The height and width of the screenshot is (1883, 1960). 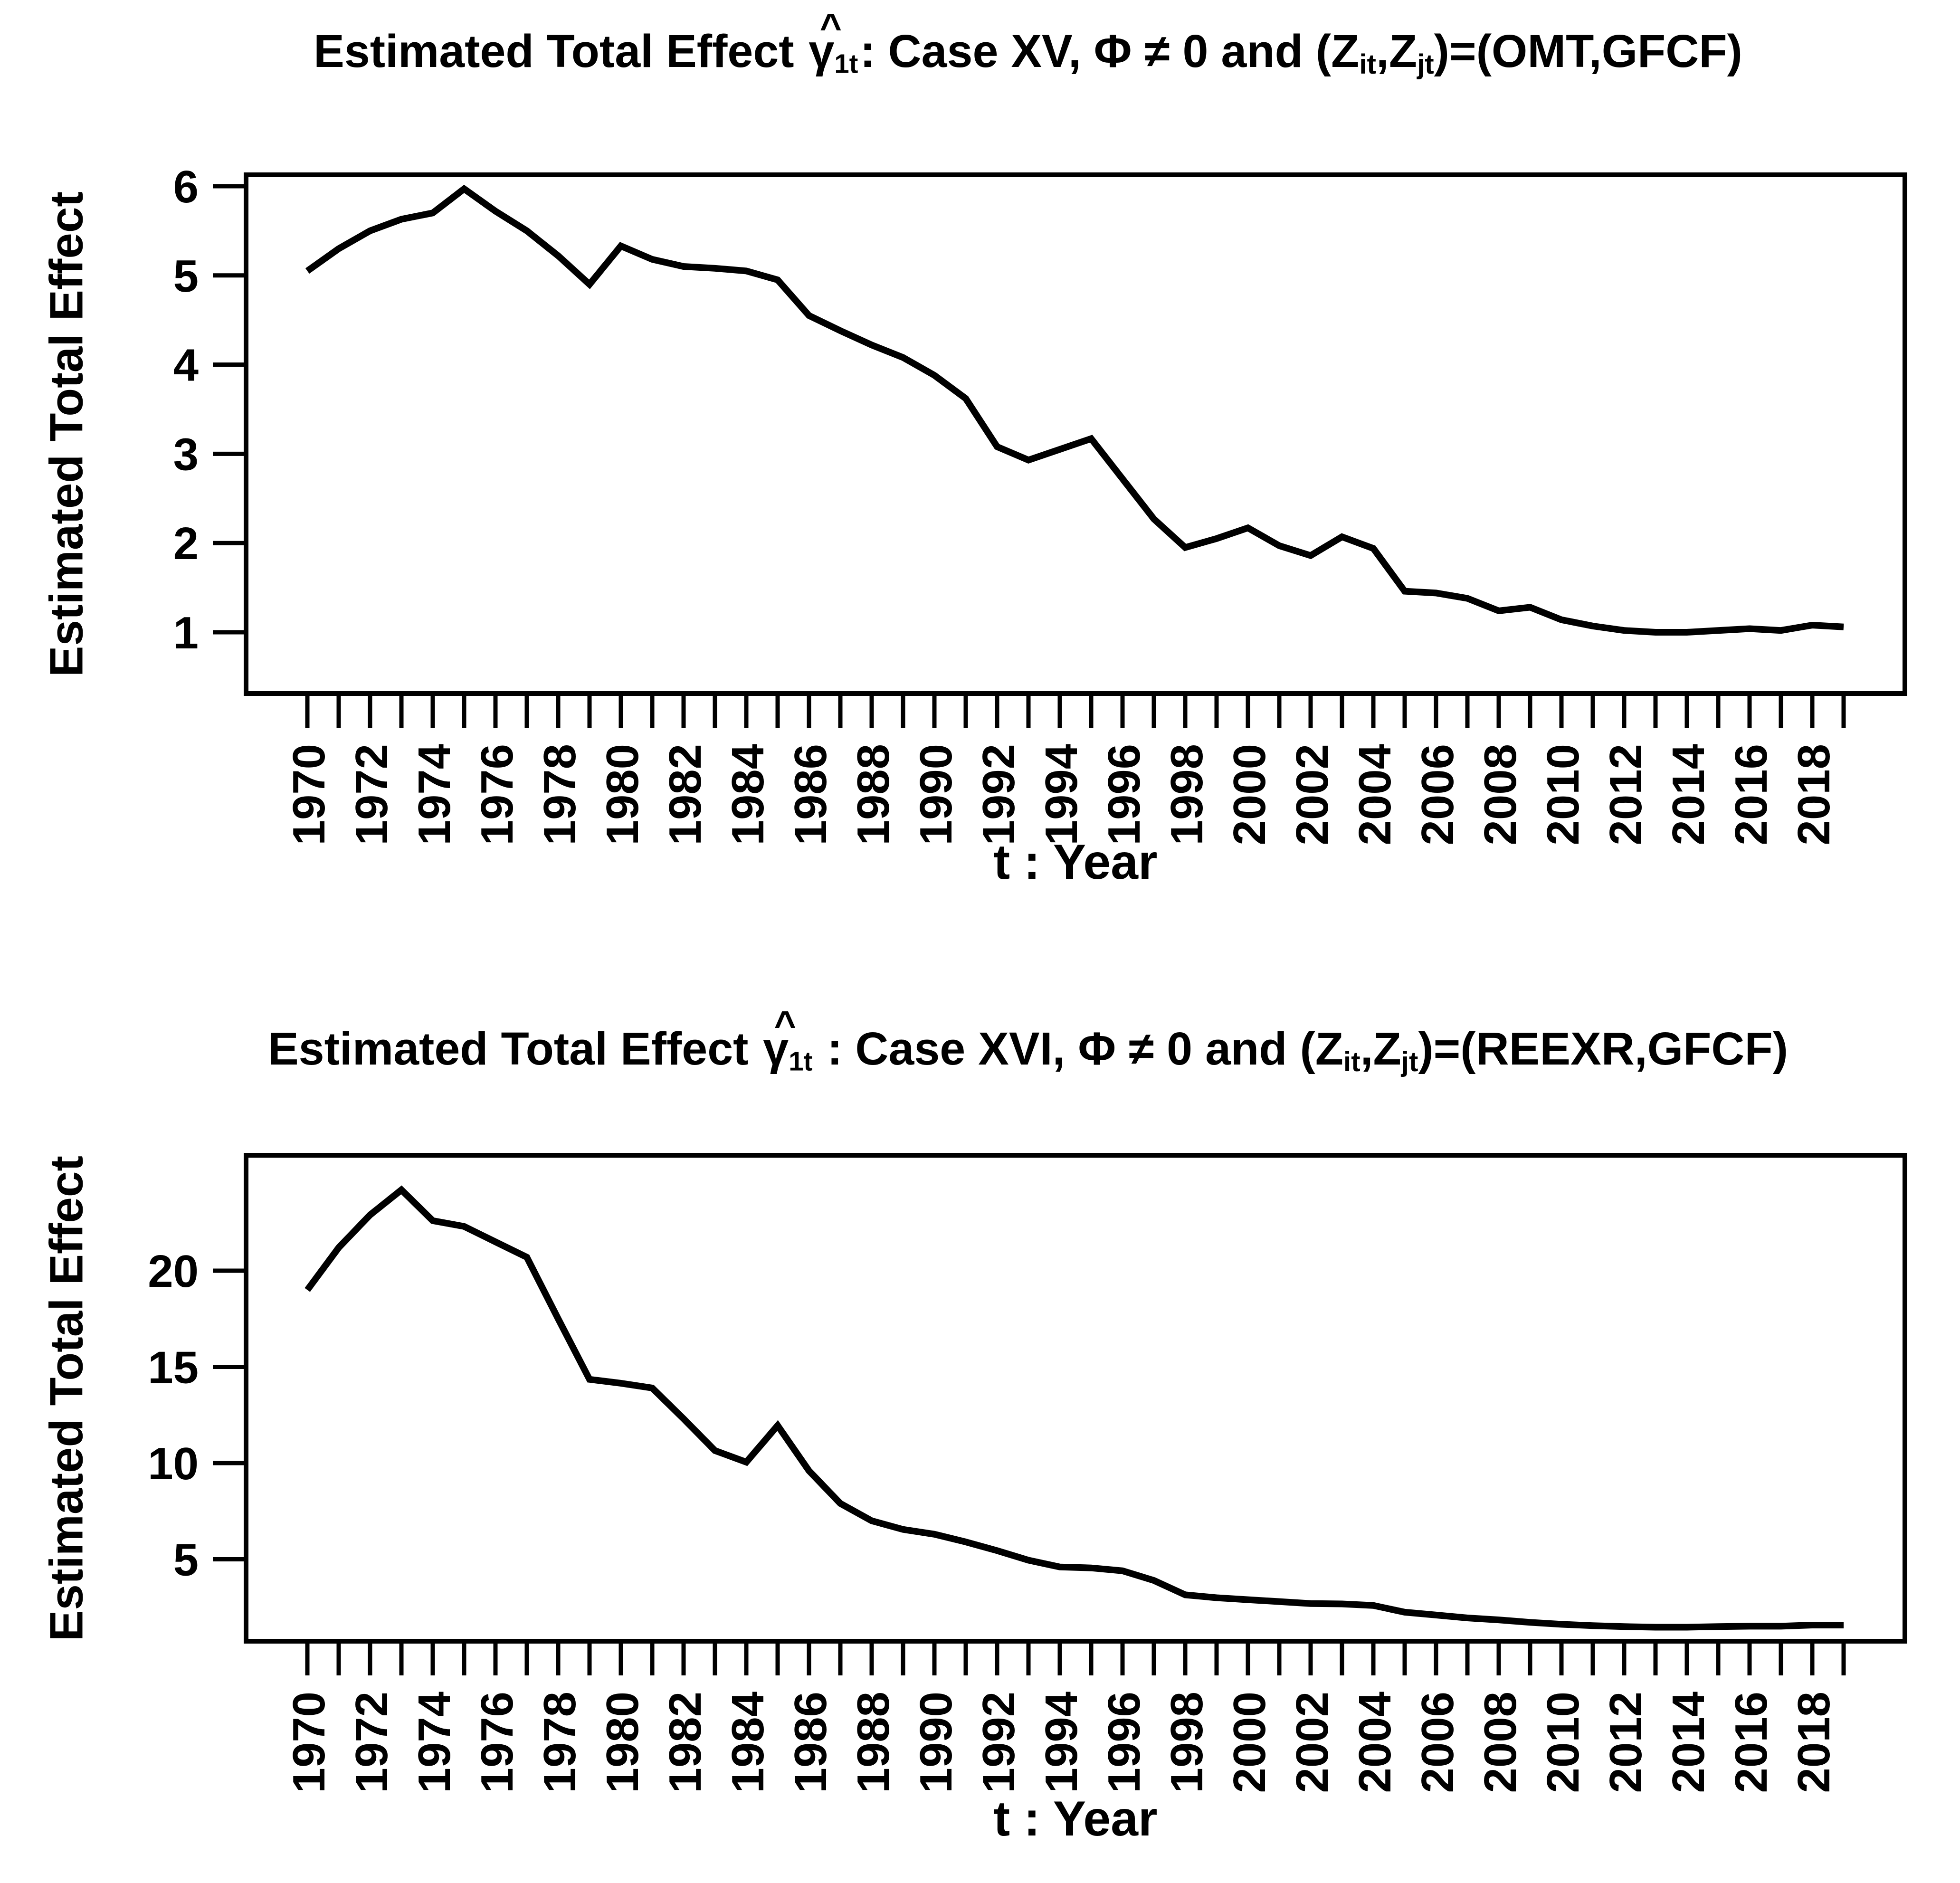 What do you see at coordinates (186, 633) in the screenshot?
I see `y-tick-label: 1` at bounding box center [186, 633].